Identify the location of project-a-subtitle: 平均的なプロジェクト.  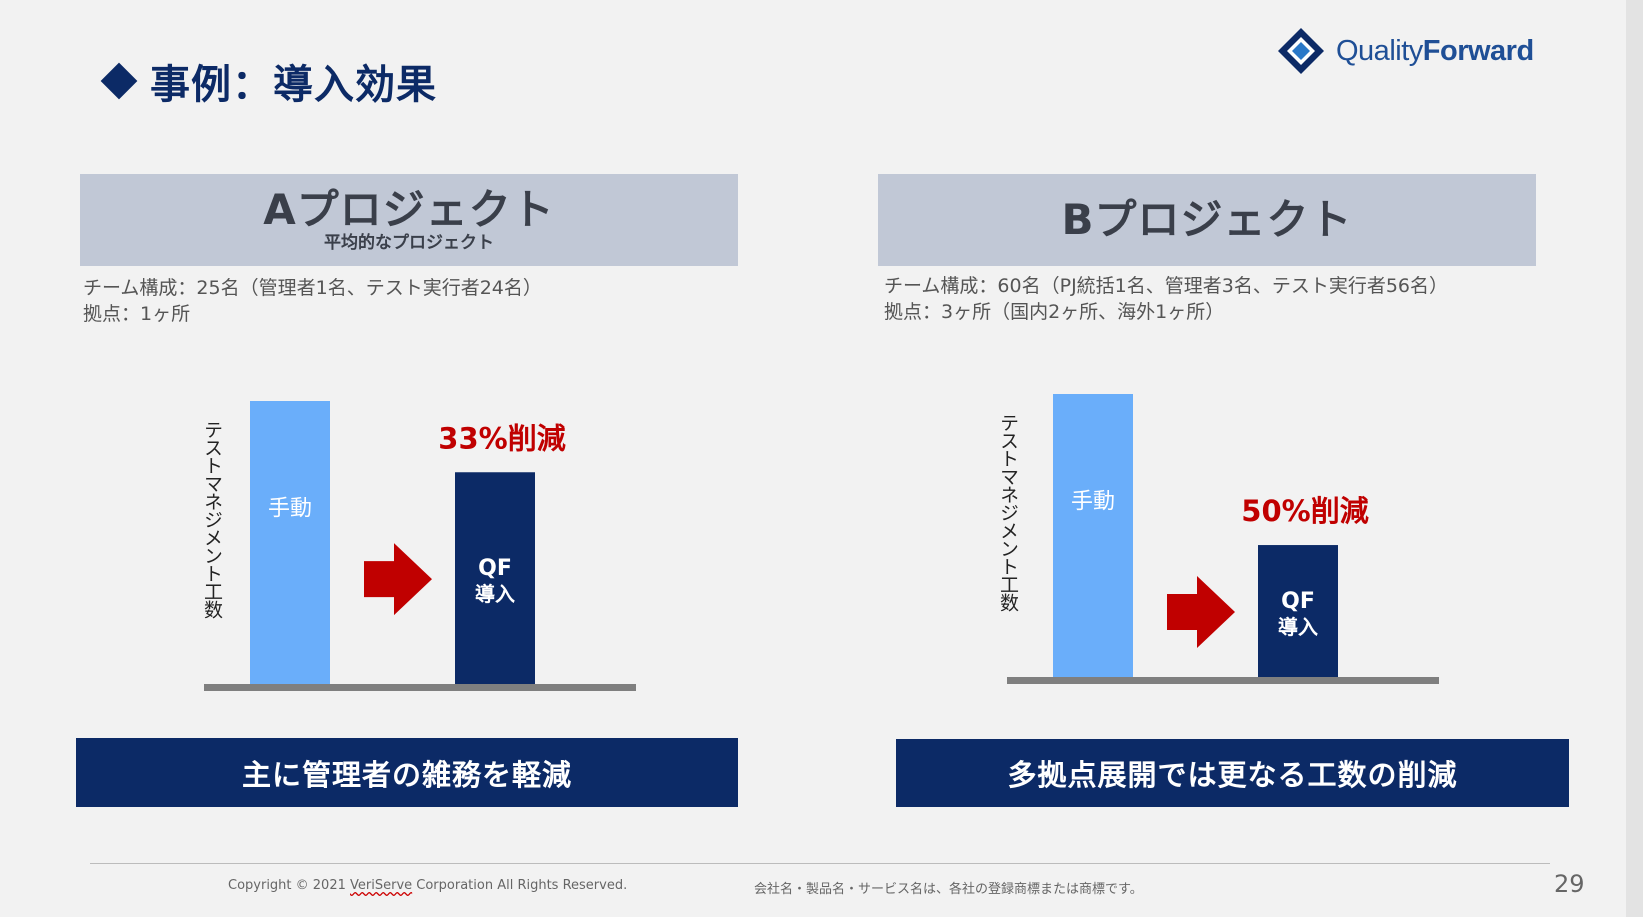
(409, 243).